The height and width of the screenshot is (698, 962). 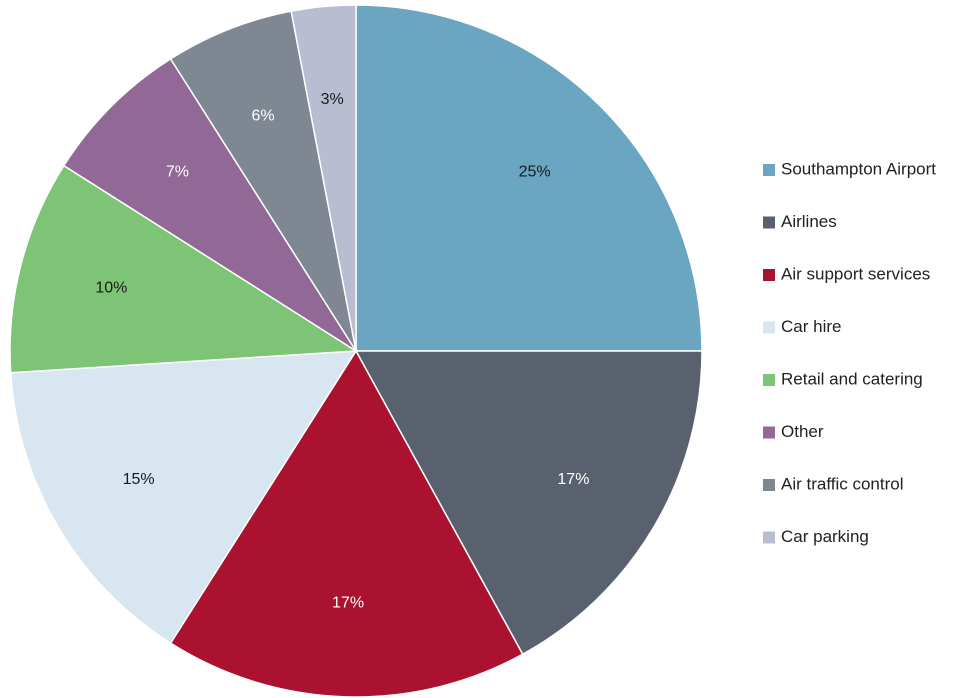 I want to click on legend-item-car-parking: Car parking, so click(x=816, y=536).